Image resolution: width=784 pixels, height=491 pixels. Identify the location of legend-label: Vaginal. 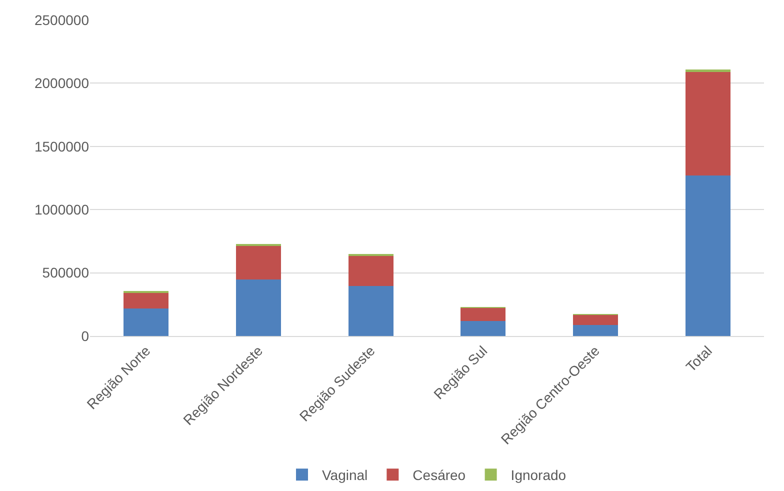
(345, 475).